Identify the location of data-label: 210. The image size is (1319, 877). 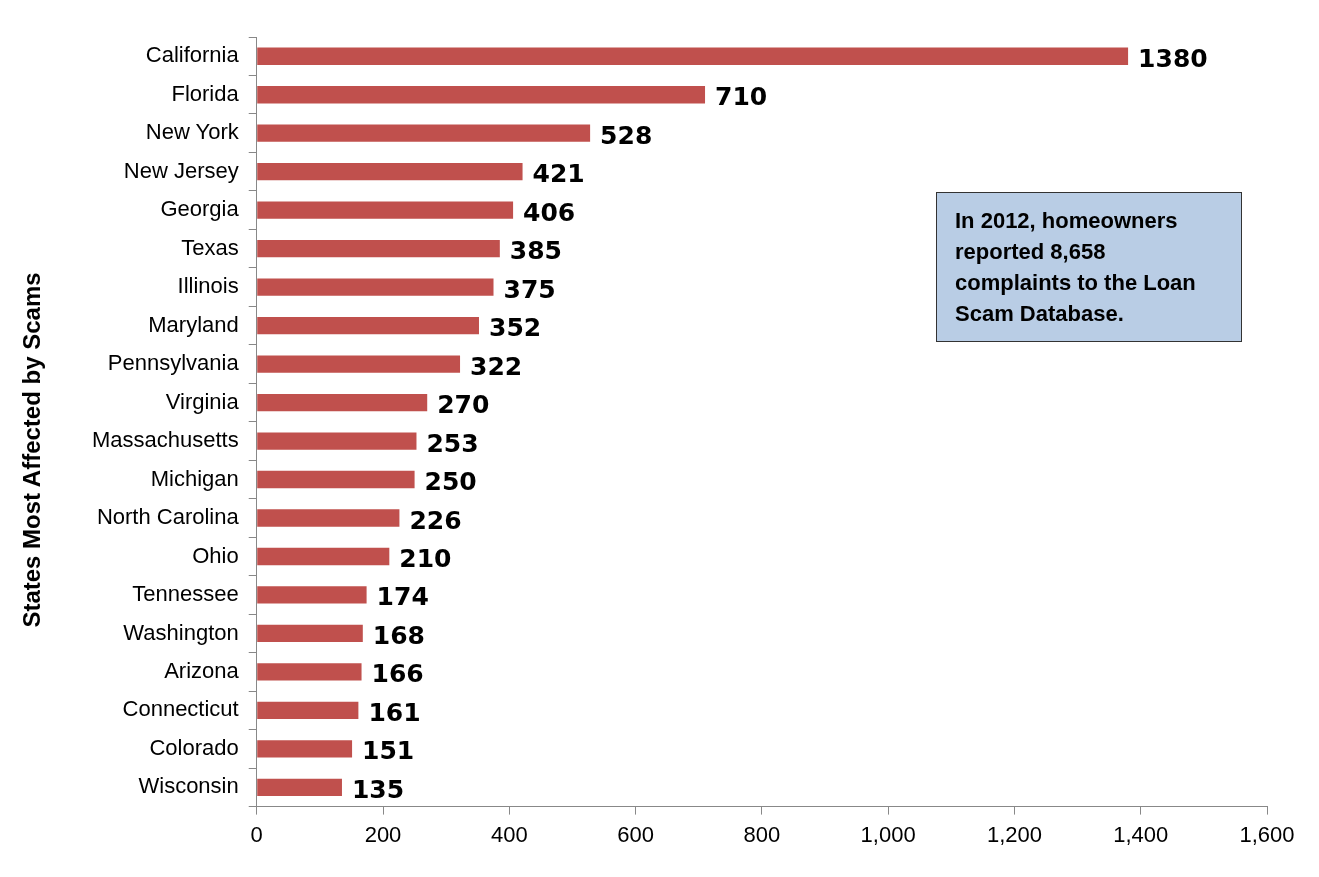
(425, 558).